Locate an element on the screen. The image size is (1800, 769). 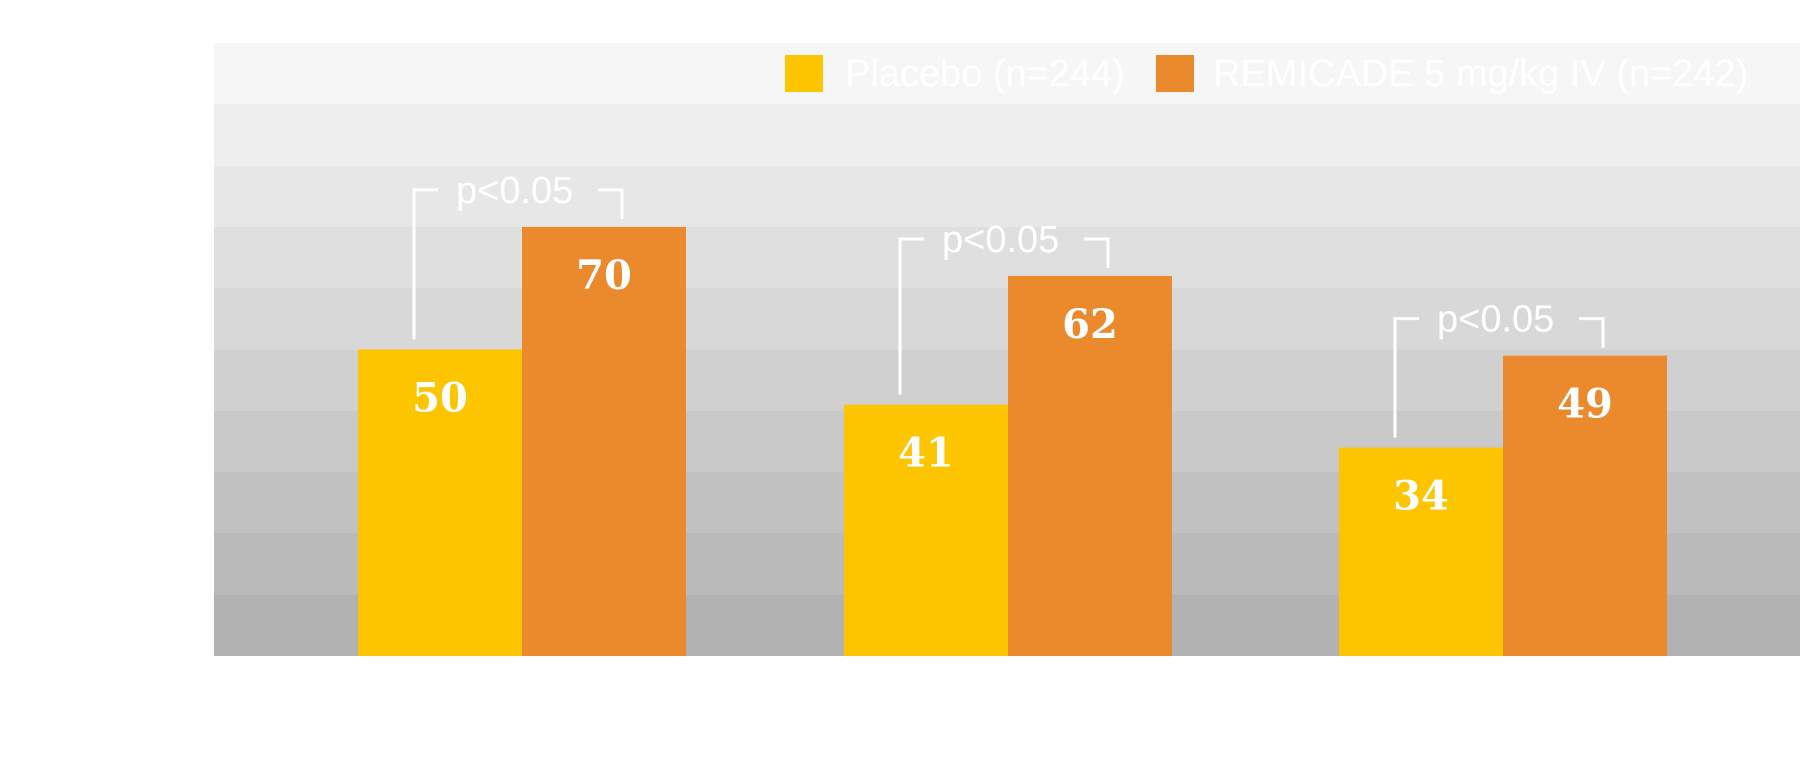
legend-swatch-remicade is located at coordinates (1175, 73).